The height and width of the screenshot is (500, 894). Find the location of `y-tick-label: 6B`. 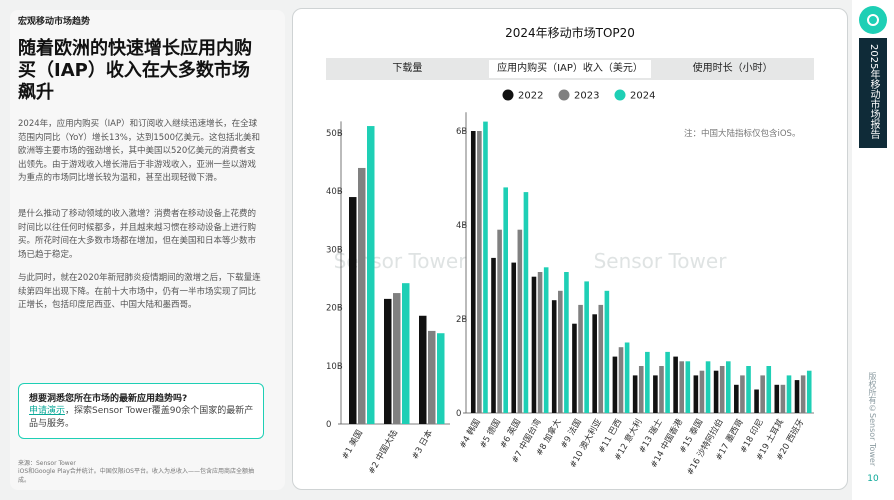

y-tick-label: 6B is located at coordinates (461, 132).